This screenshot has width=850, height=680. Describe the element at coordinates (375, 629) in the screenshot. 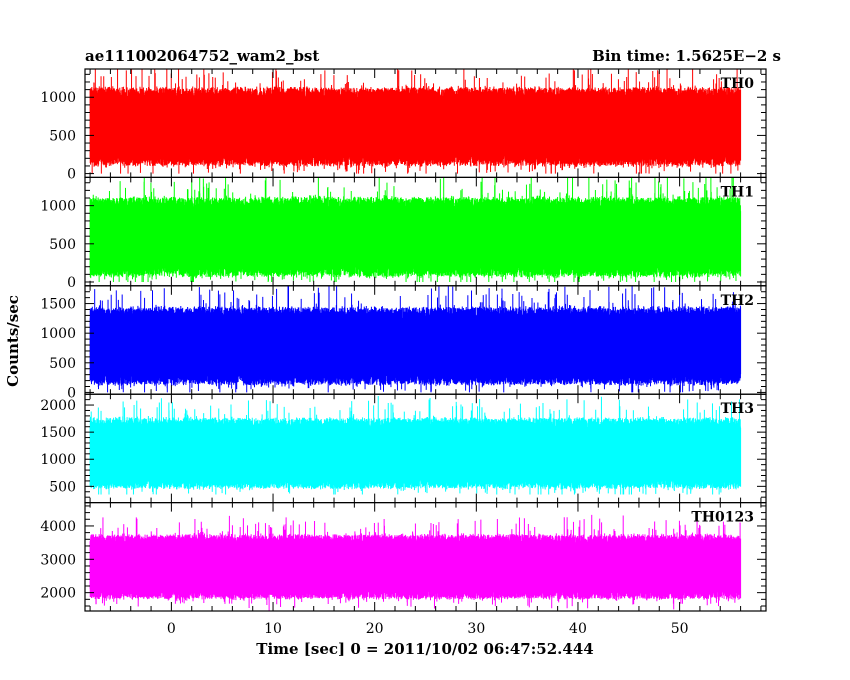

I see `x-tick-label: 20` at that location.